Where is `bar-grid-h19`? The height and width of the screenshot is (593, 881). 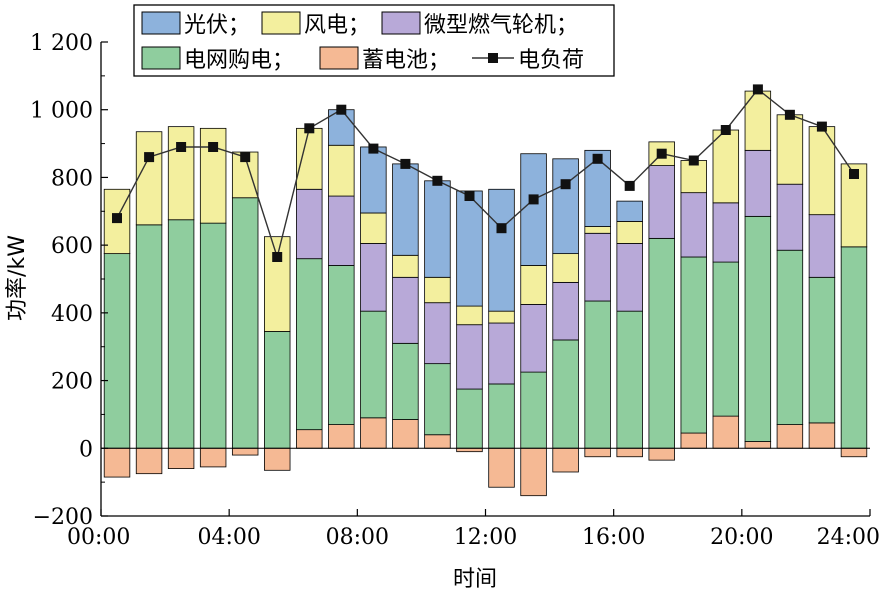
bar-grid-h19 is located at coordinates (693, 345).